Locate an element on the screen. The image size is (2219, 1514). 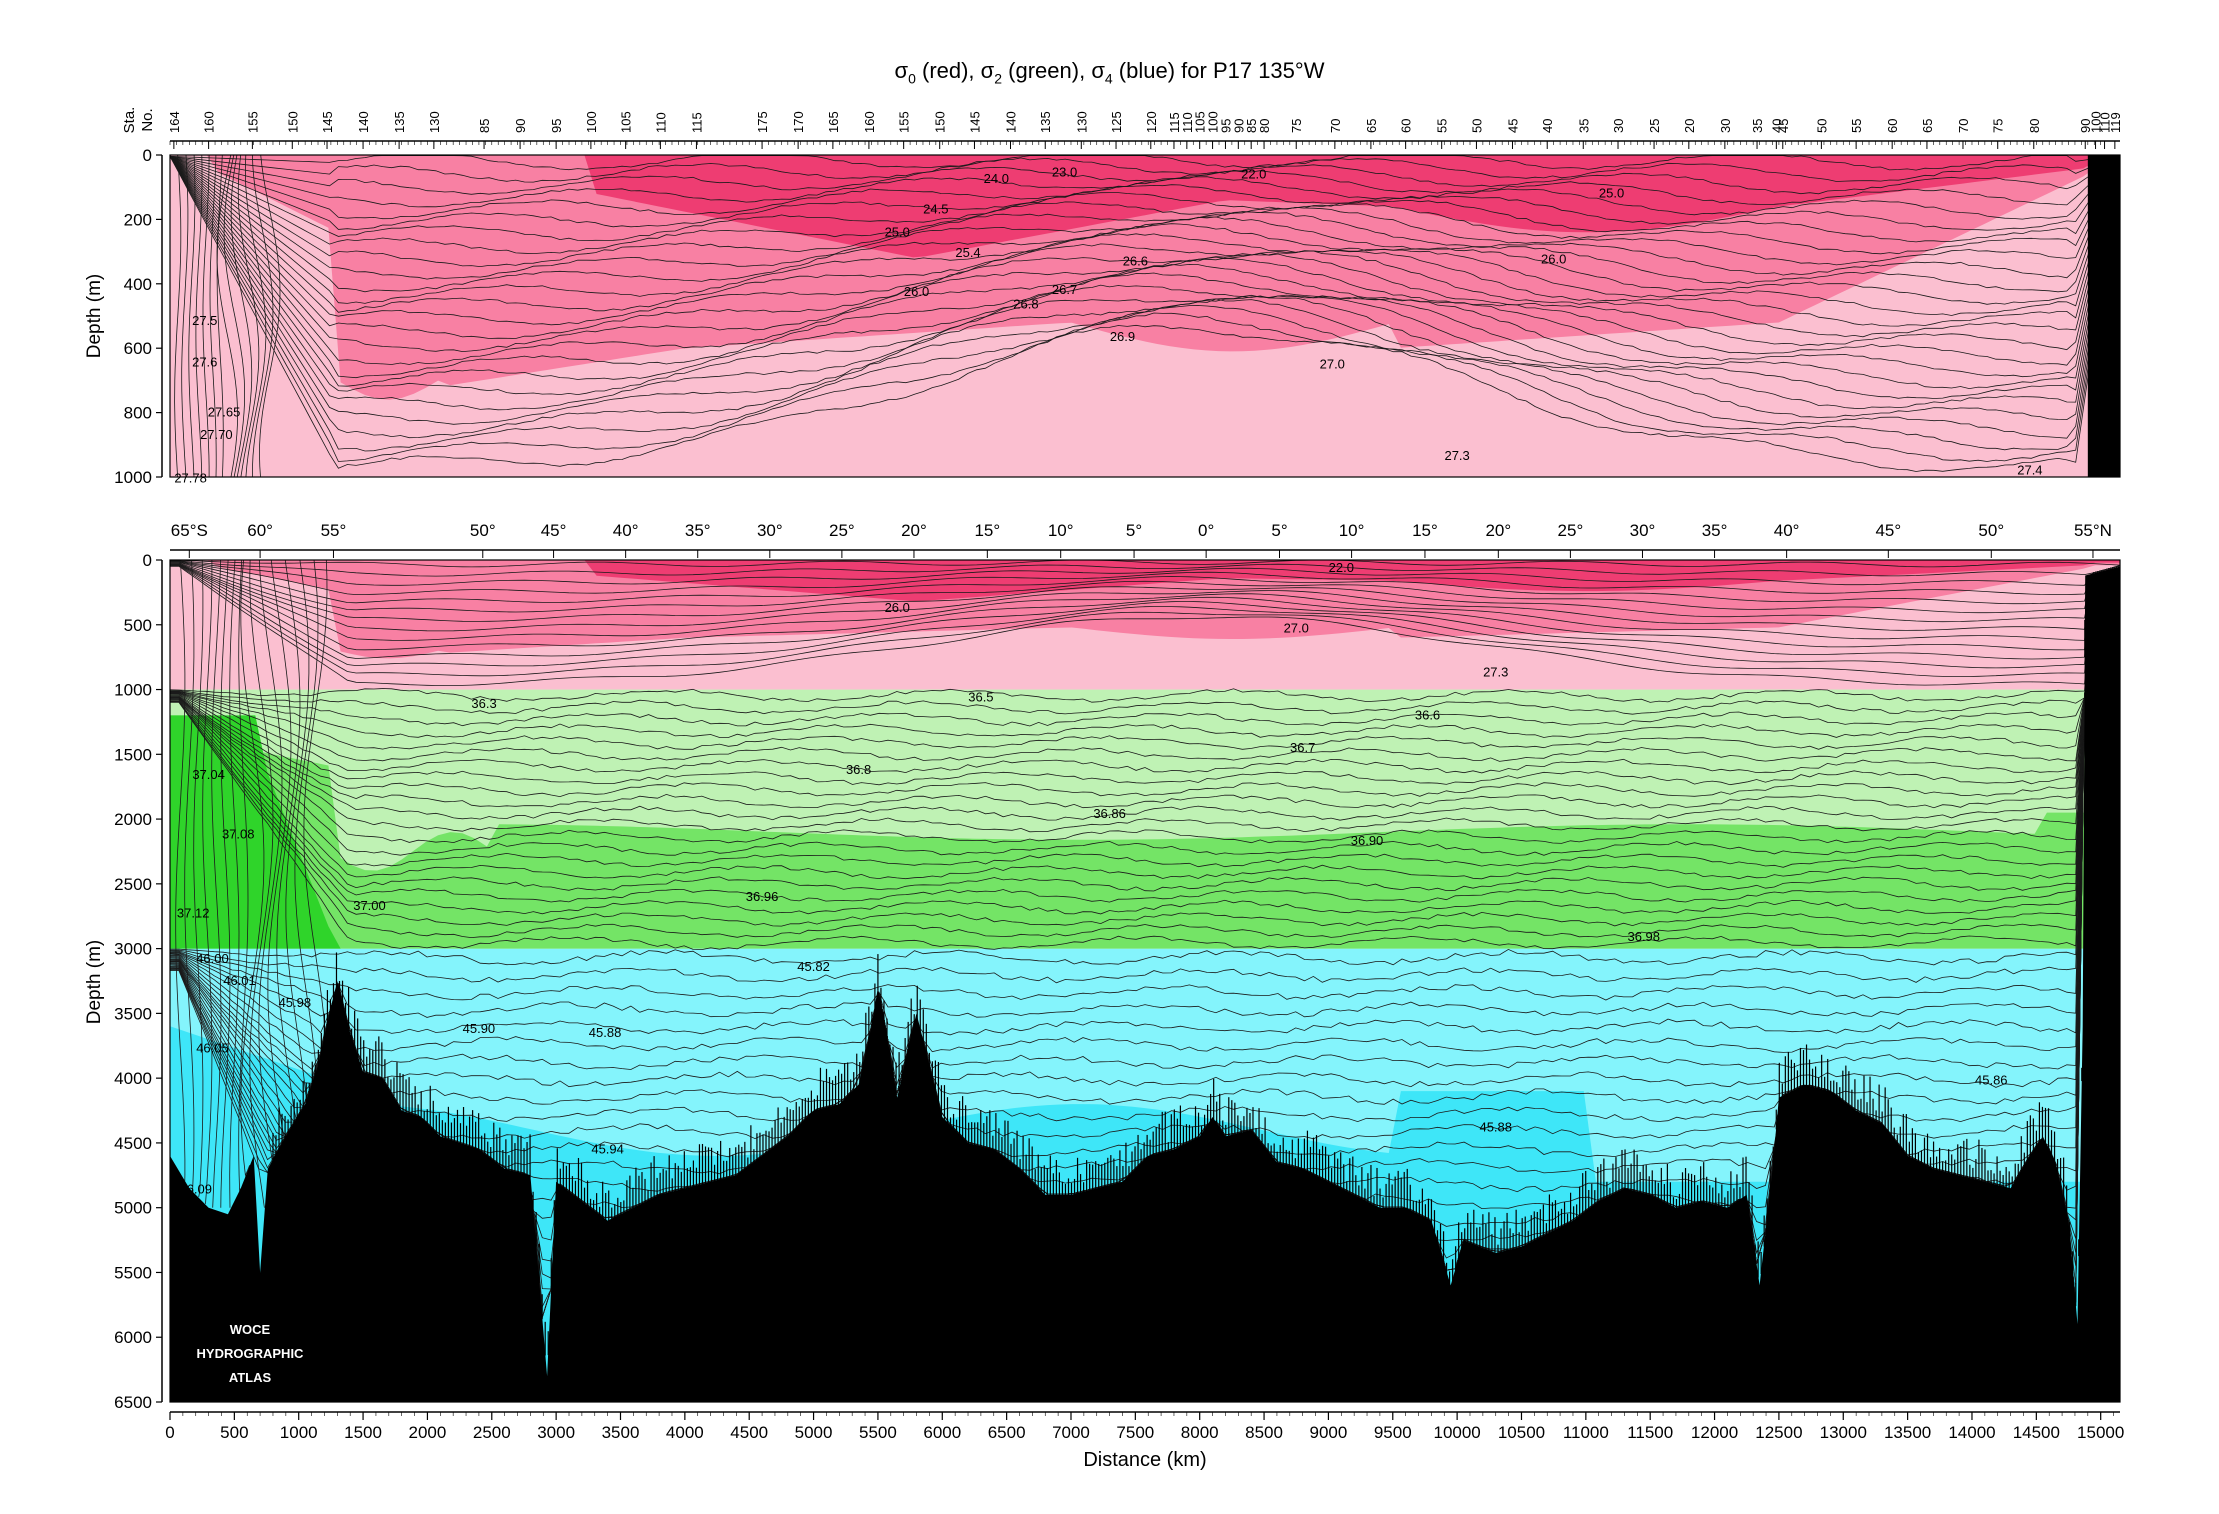
latitude-label: 5° is located at coordinates (1134, 530).